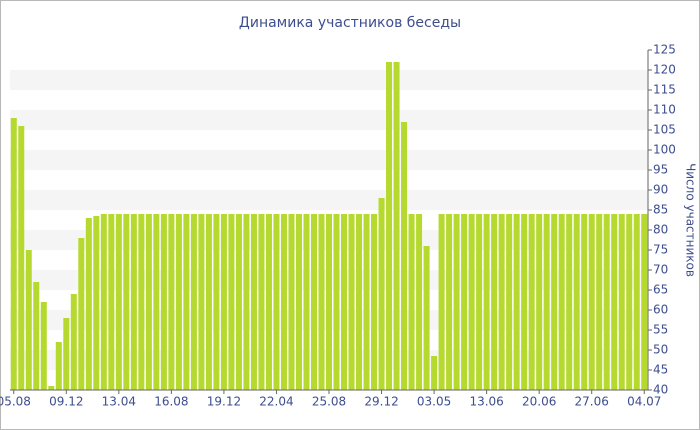 This screenshot has width=700, height=430. What do you see at coordinates (664, 110) in the screenshot?
I see `y-tick-label: 110` at bounding box center [664, 110].